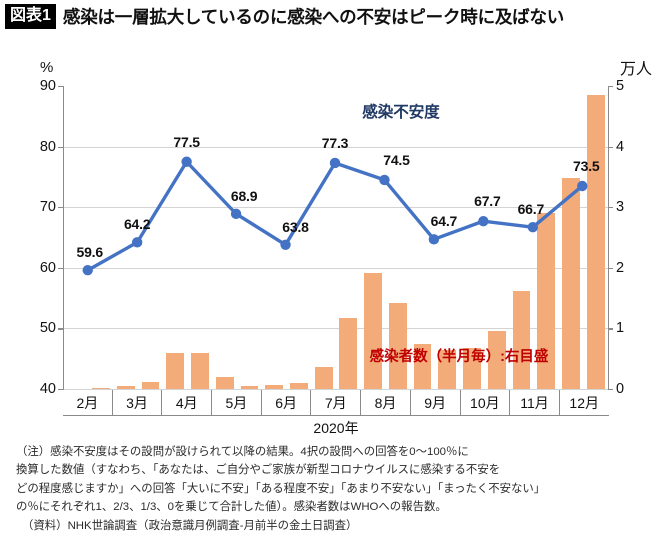 The image size is (670, 535). I want to click on line-point-label: 74.5, so click(396, 159).